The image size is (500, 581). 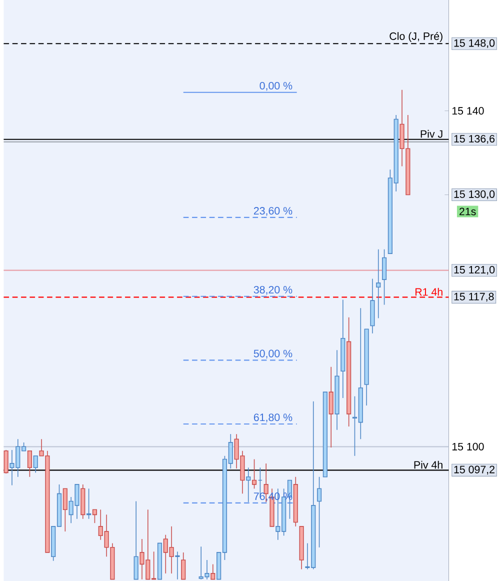 I want to click on ref-line-label: Piv 4h, so click(x=428, y=464).